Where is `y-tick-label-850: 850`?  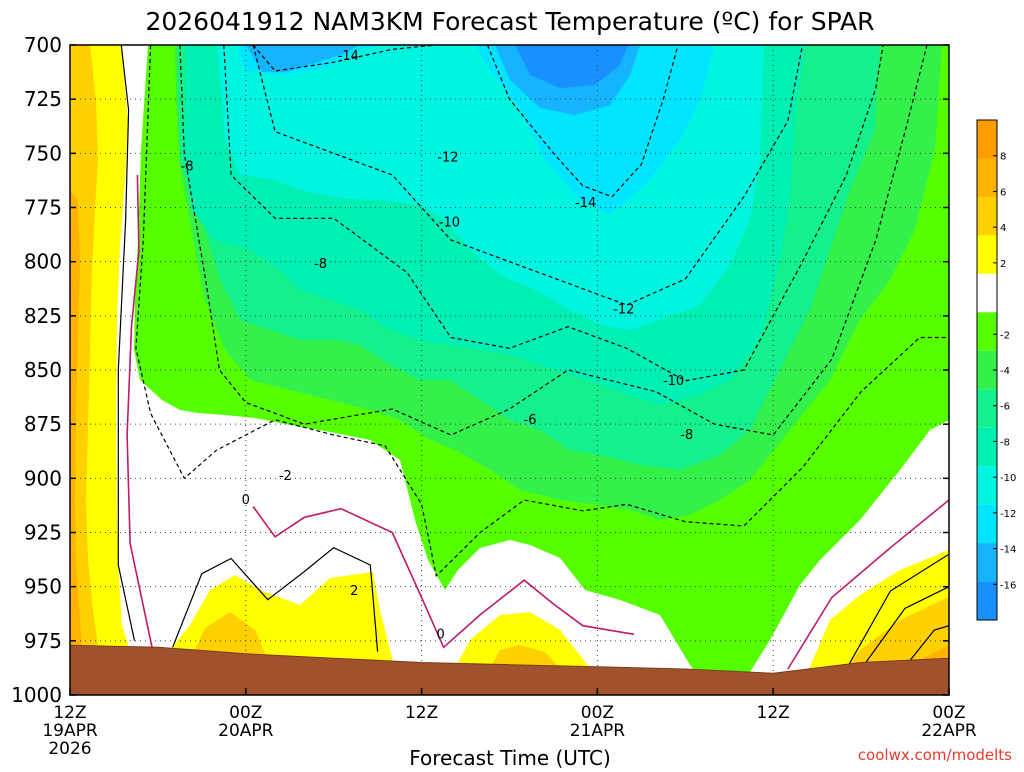 y-tick-label-850: 850 is located at coordinates (43, 370).